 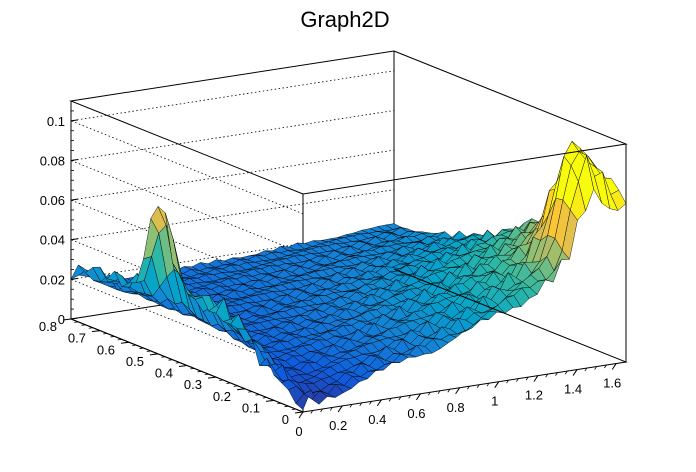 I want to click on x-tick-label: 0.4, so click(x=377, y=419).